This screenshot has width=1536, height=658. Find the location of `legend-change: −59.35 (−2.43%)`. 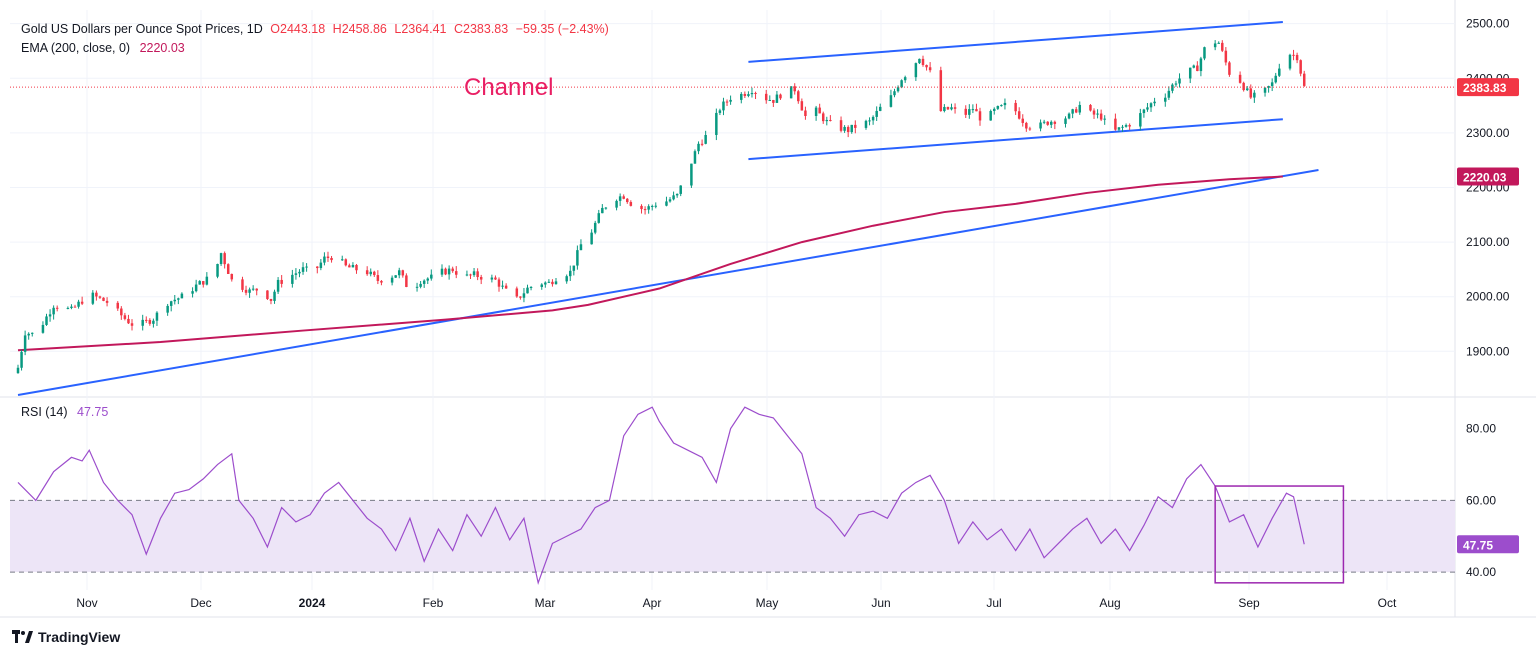

legend-change: −59.35 (−2.43%) is located at coordinates (562, 29).